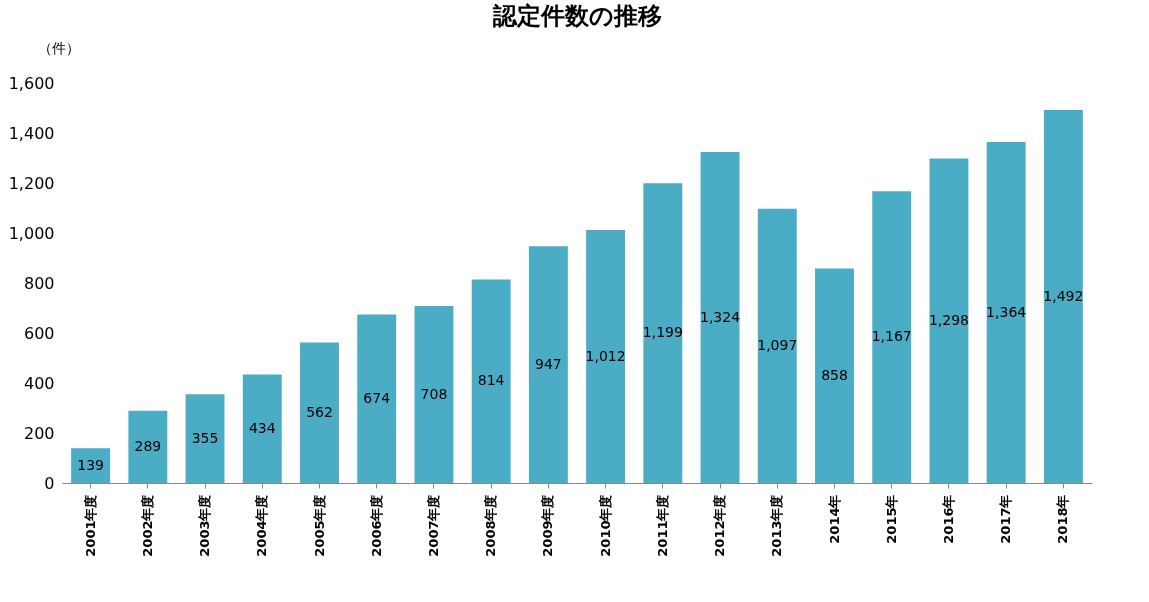 The image size is (1149, 602). Describe the element at coordinates (49, 483) in the screenshot. I see `y-tick-label: 0` at that location.